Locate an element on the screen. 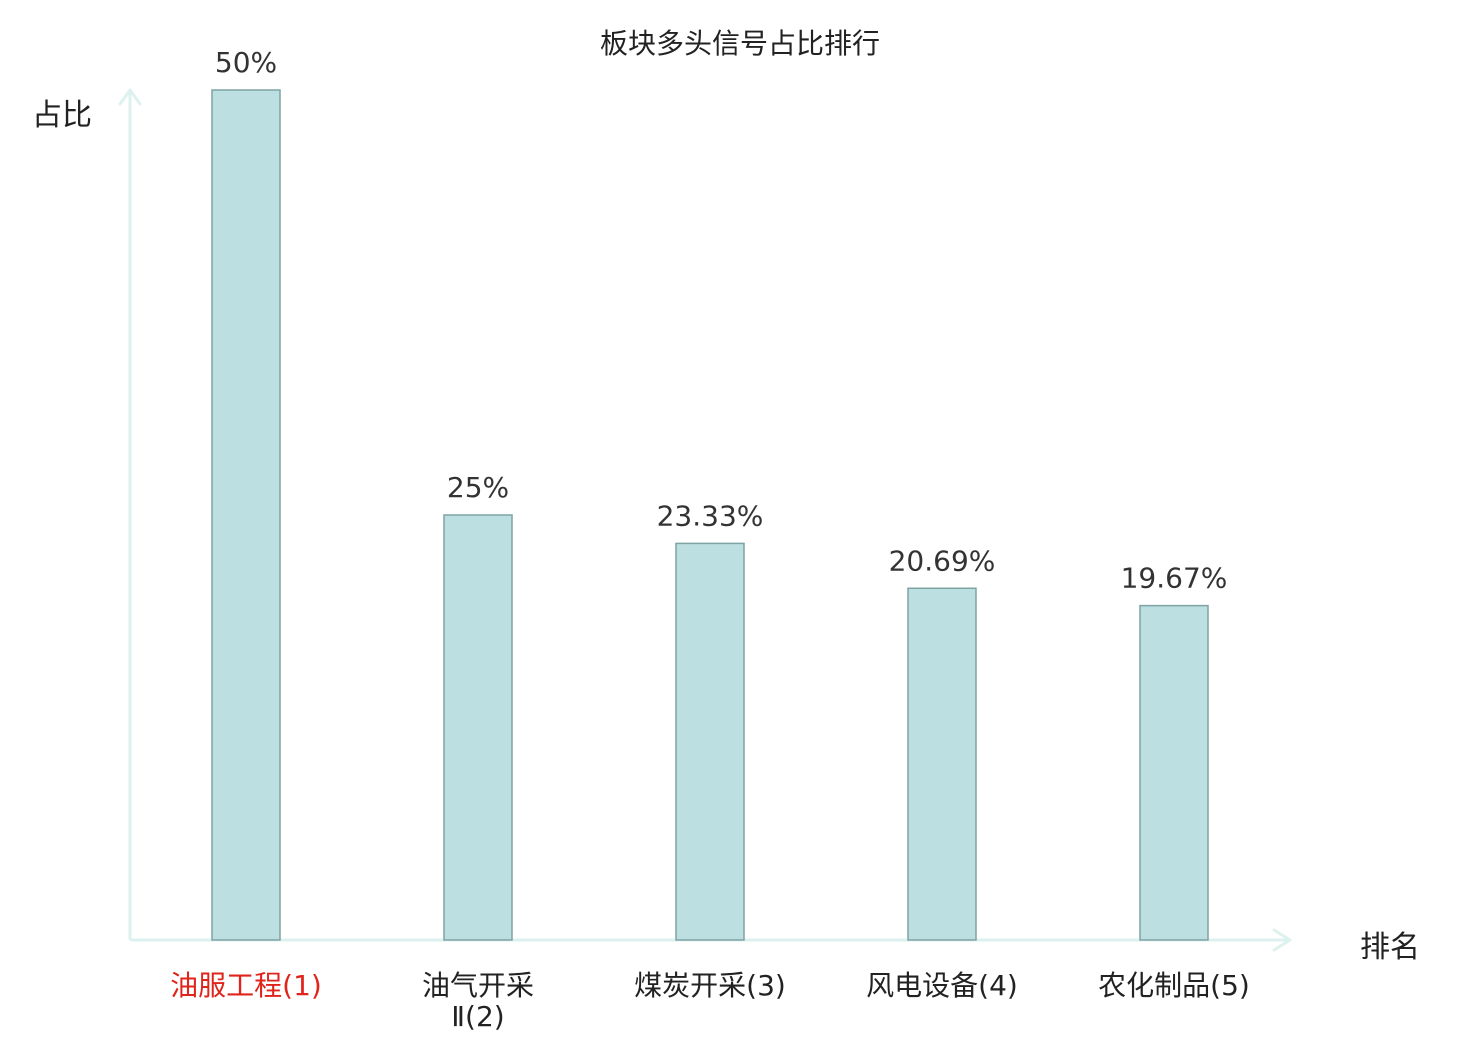 This screenshot has width=1480, height=1040. data-label-3: 23.33% is located at coordinates (710, 515).